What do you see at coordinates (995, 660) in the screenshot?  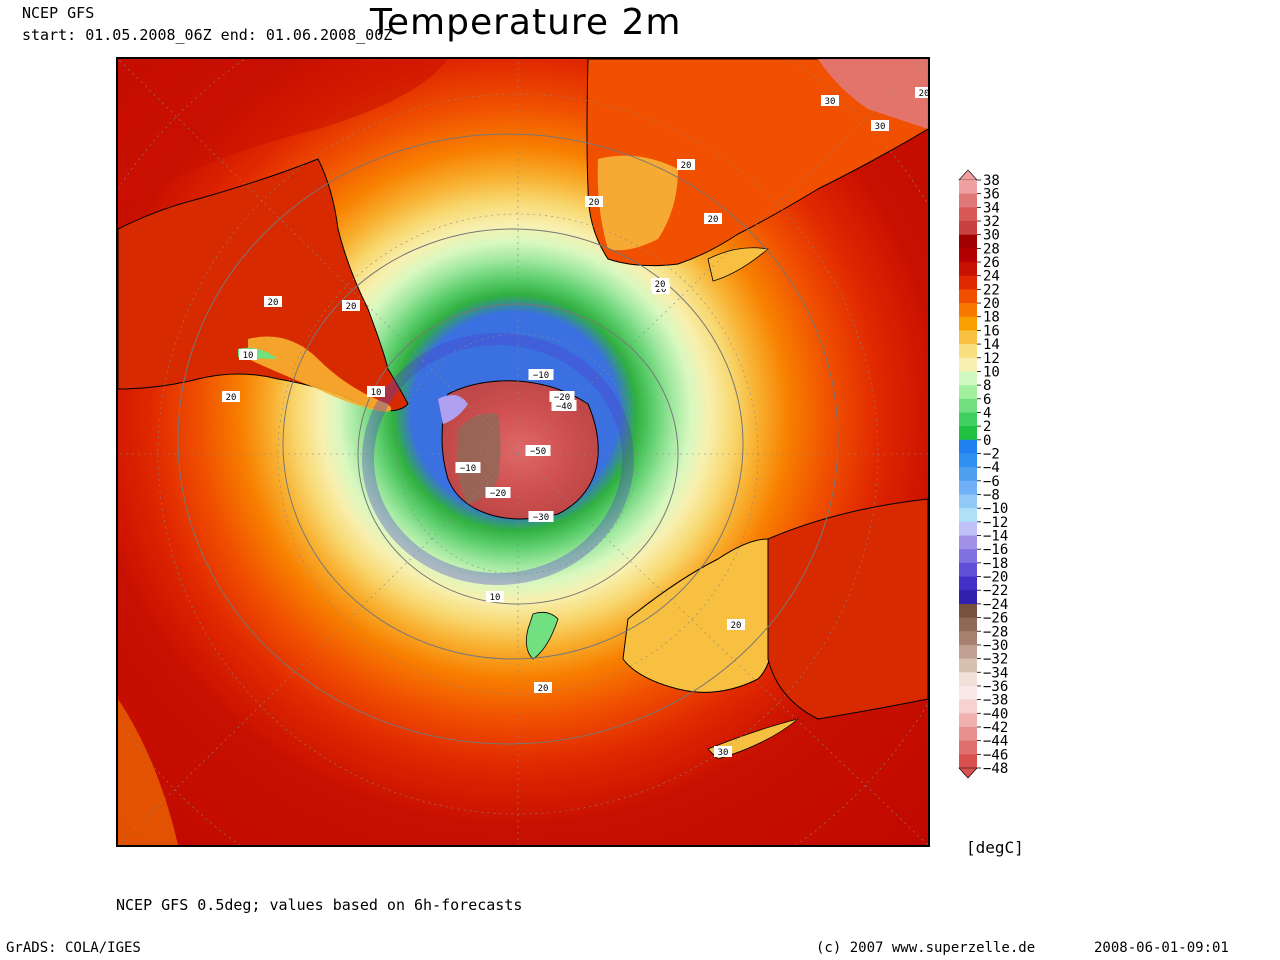 I see `legend-label: −32` at bounding box center [995, 660].